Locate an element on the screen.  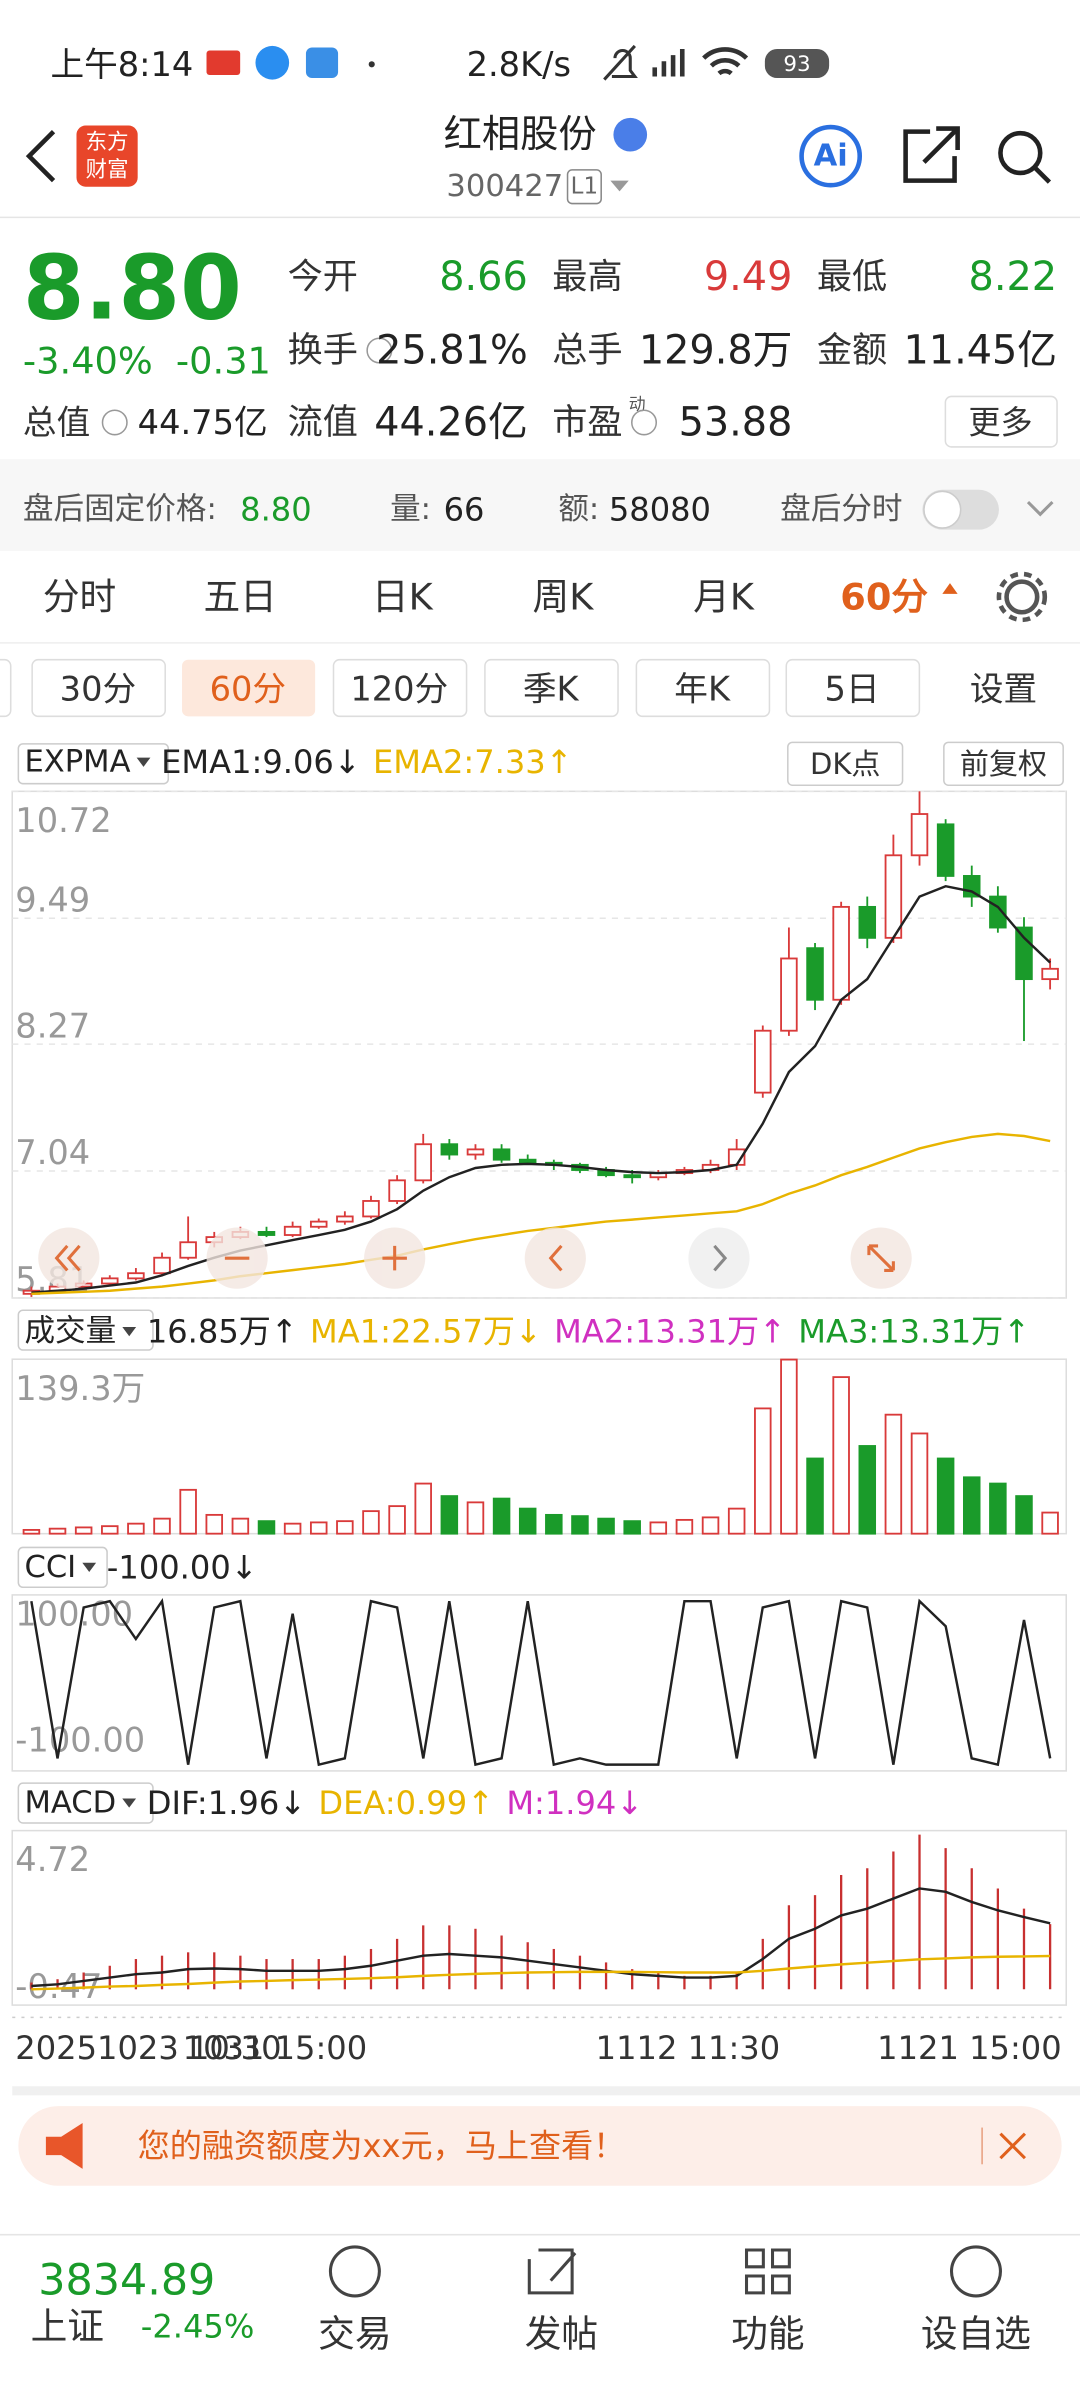
sub-tabs: 30分 60分 120分 季K 年K 5日 设置 is located at coordinates (518, 688).